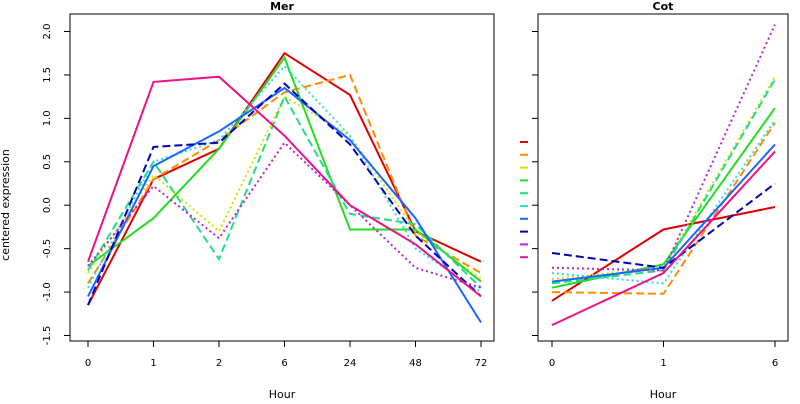  Describe the element at coordinates (282, 394) in the screenshot. I see `panel-mer-x-label: Hour` at that location.